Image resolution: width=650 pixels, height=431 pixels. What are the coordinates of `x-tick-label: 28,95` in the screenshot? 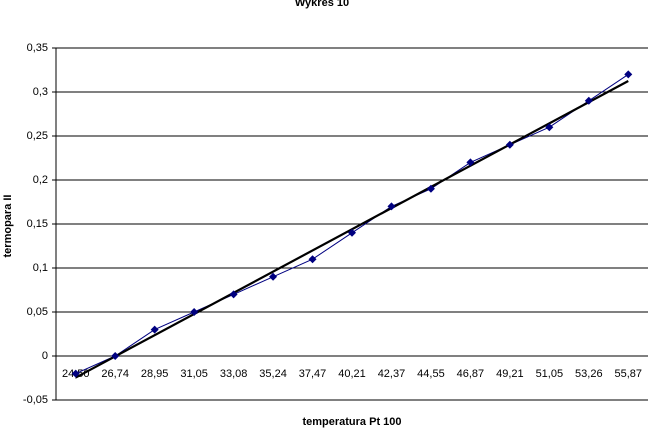 It's located at (155, 374).